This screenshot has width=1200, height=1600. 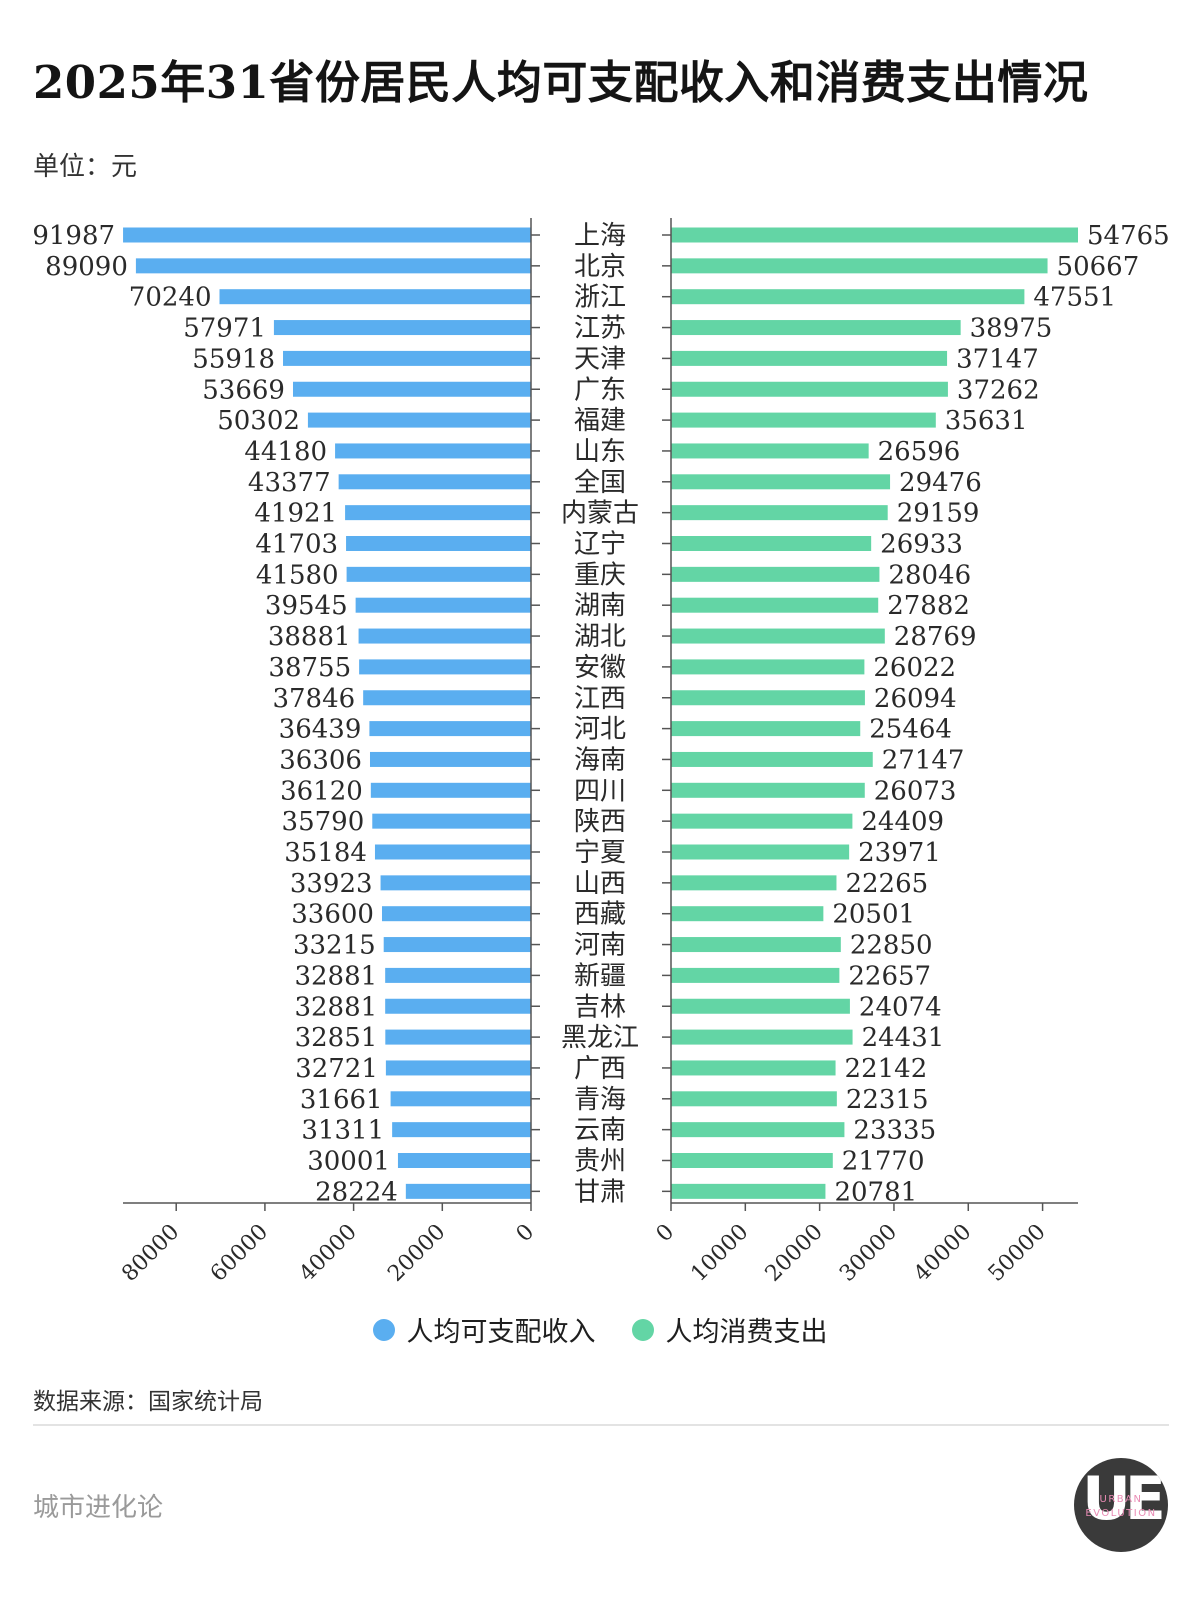 What do you see at coordinates (600, 853) in the screenshot?
I see `category-label: 宁夏` at bounding box center [600, 853].